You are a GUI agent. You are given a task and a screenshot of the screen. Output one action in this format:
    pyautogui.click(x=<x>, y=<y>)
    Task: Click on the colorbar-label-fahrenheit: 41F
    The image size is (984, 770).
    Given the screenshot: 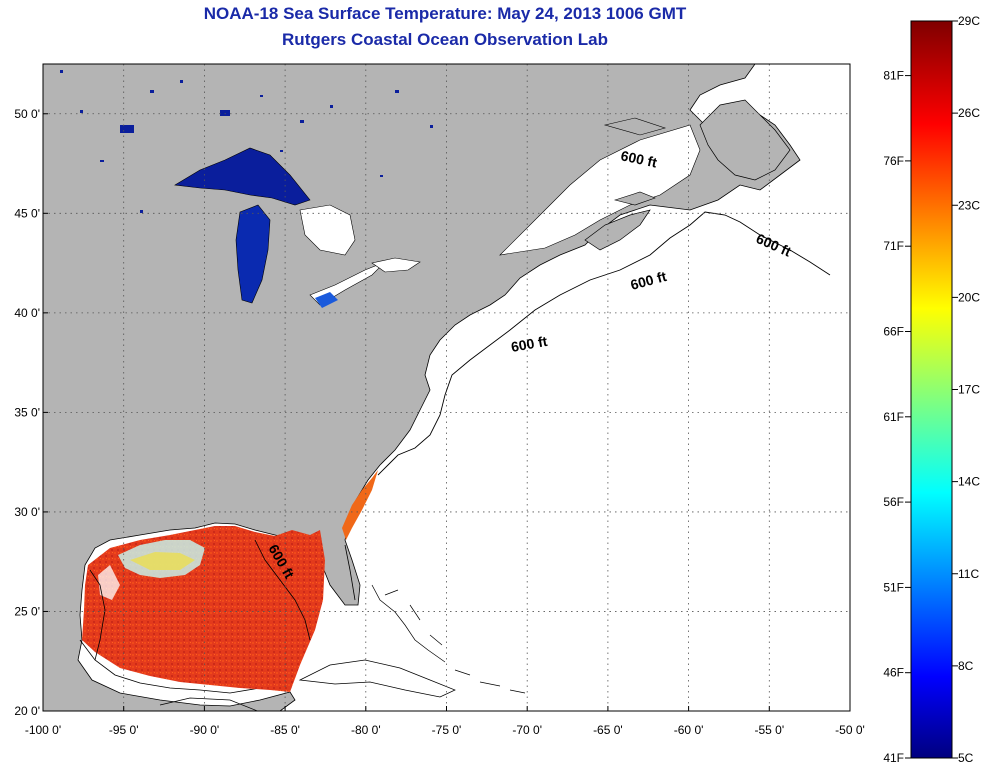 What is the action you would take?
    pyautogui.click(x=893, y=758)
    